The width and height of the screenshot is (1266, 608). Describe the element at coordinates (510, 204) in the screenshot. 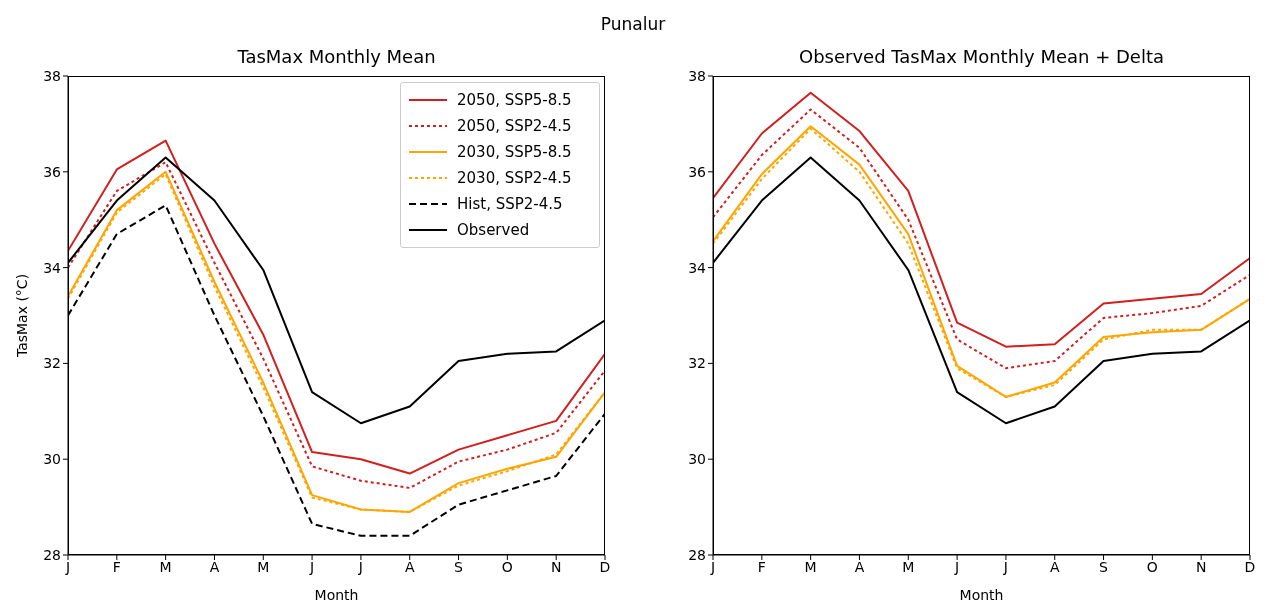

I see `legend-label: Hist, SSP2-4.5` at that location.